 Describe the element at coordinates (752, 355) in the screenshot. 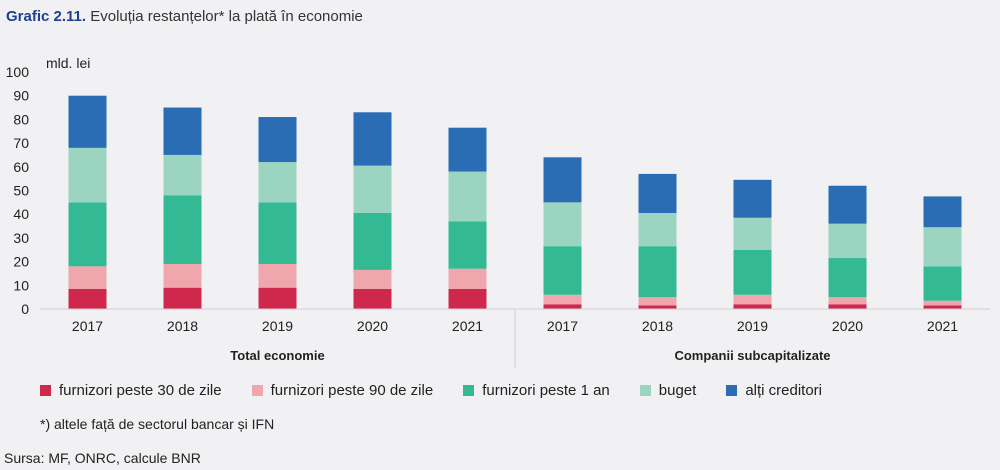

I see `group-label: Companii subcapitalizate` at that location.